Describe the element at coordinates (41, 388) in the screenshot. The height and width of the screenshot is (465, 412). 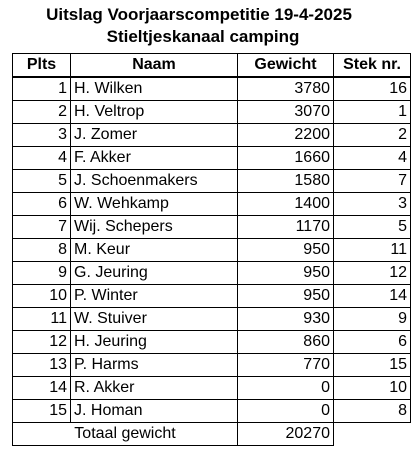
I see `cell-place: 14` at that location.